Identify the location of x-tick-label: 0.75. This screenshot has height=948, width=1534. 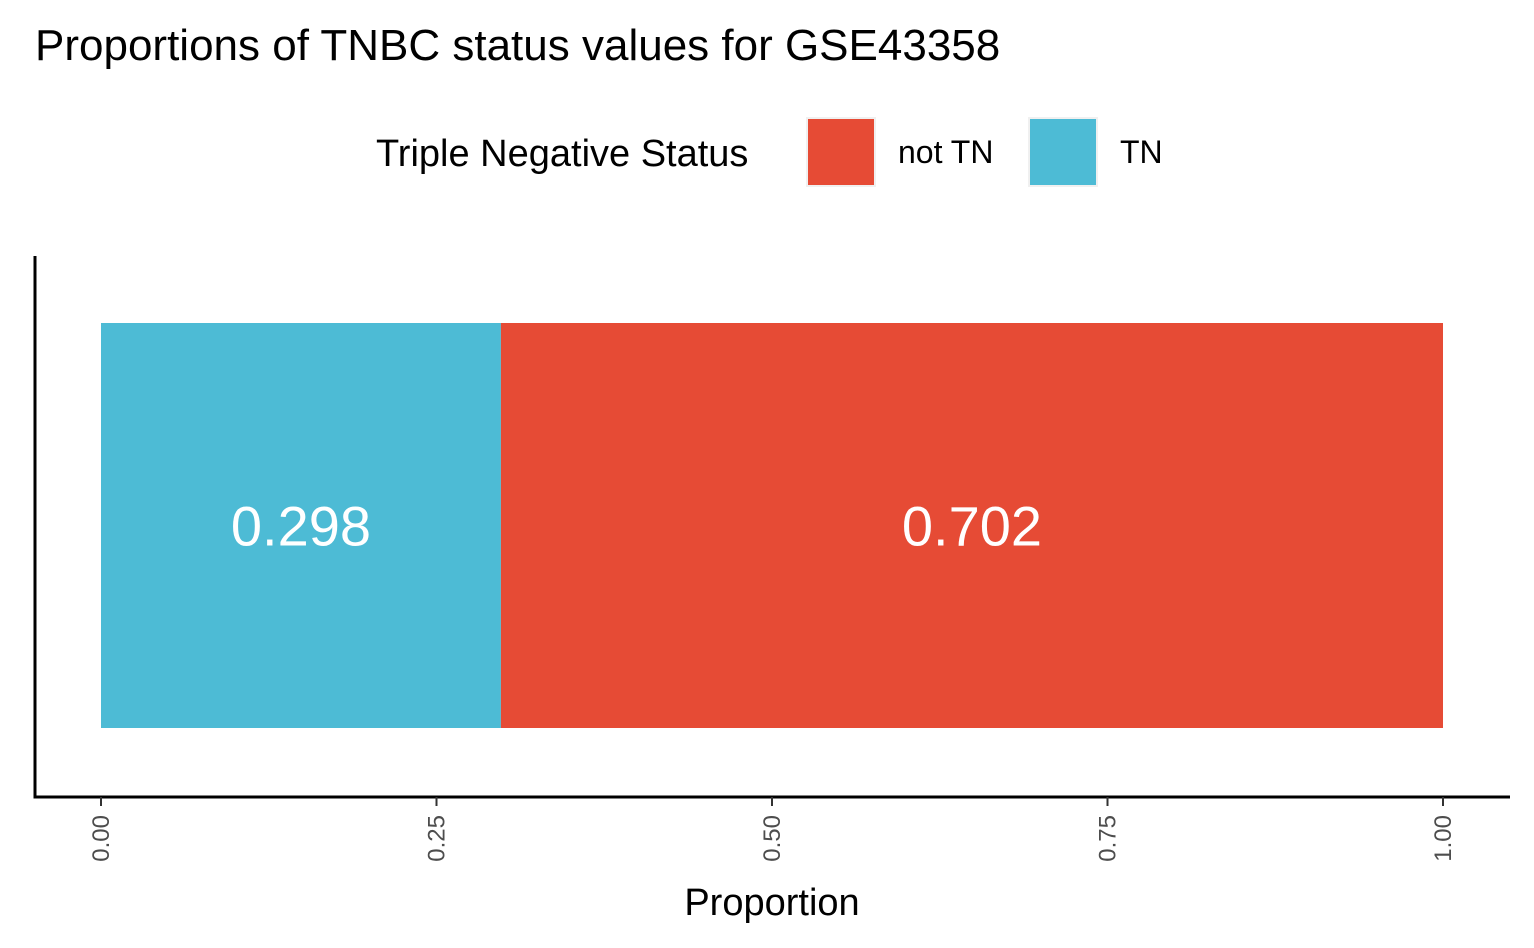
(1108, 838).